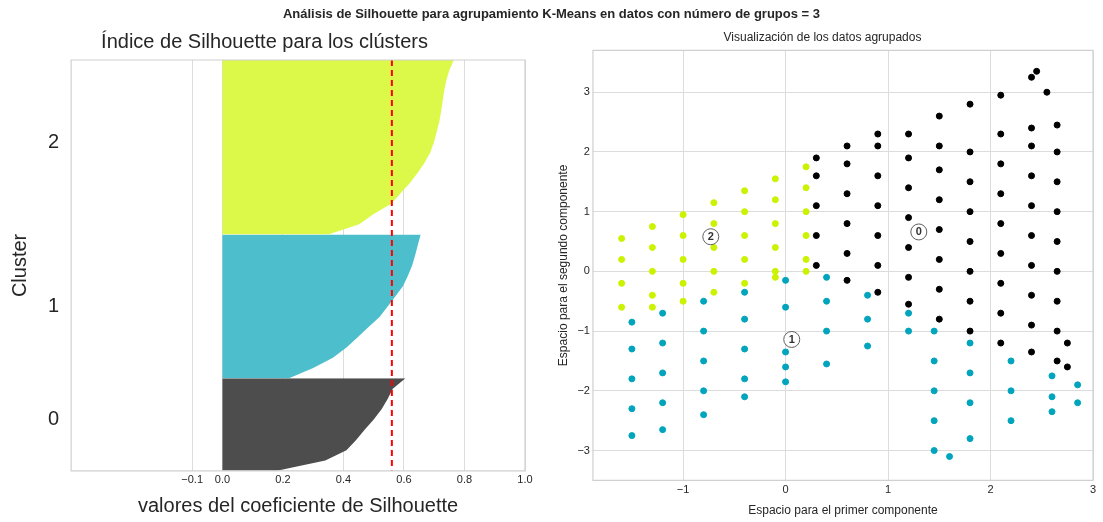 This screenshot has height=522, width=1103. What do you see at coordinates (54, 417) in the screenshot?
I see `y-tick-label: 0` at bounding box center [54, 417].